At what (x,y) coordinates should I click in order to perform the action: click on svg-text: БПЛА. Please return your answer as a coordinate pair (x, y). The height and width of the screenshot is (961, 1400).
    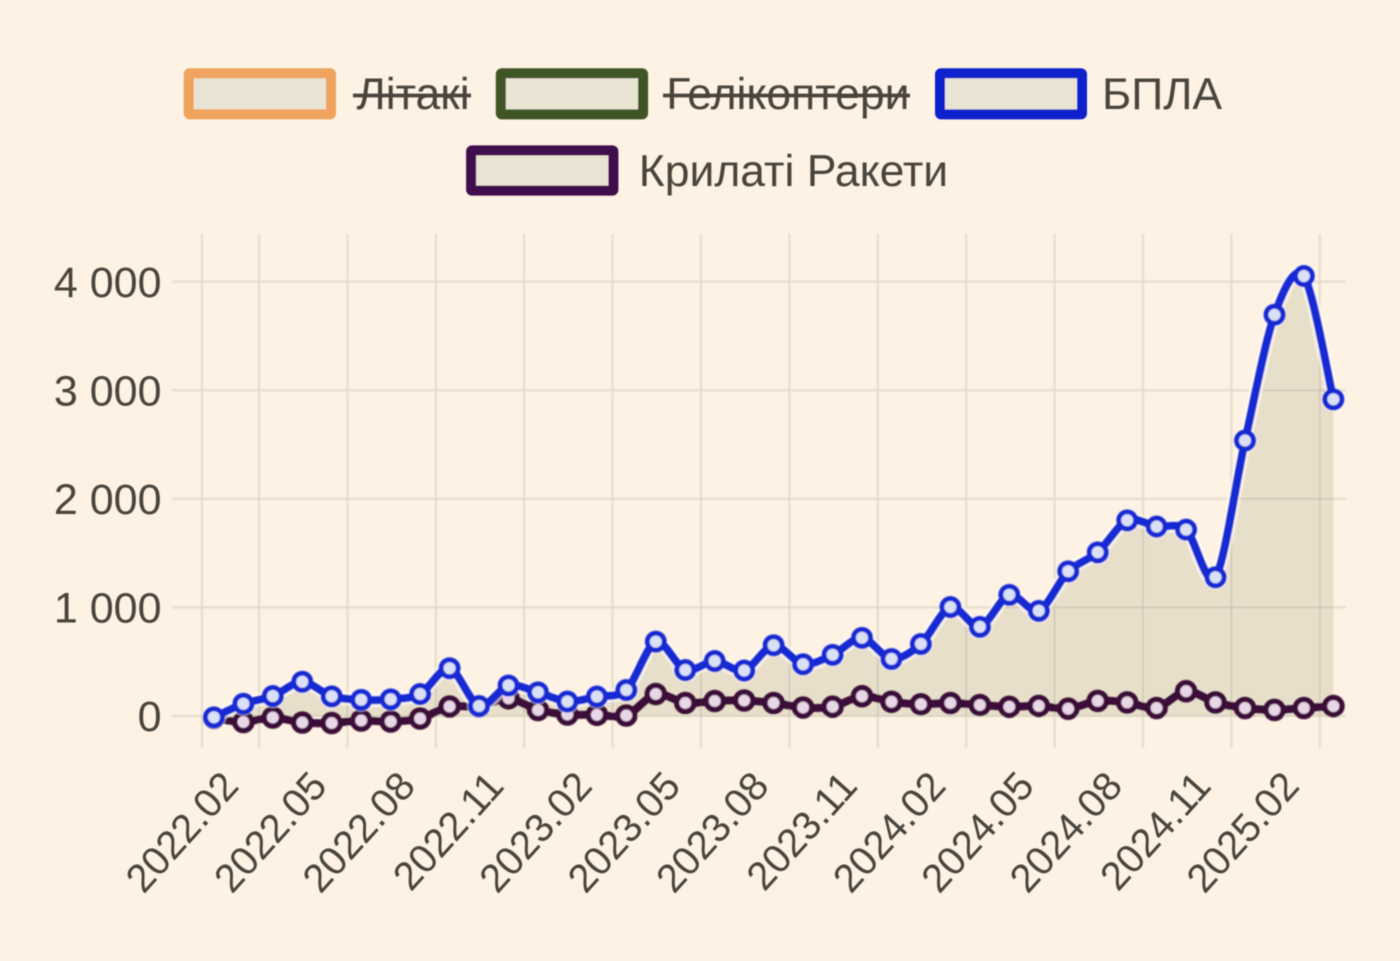
    Looking at the image, I should click on (1162, 94).